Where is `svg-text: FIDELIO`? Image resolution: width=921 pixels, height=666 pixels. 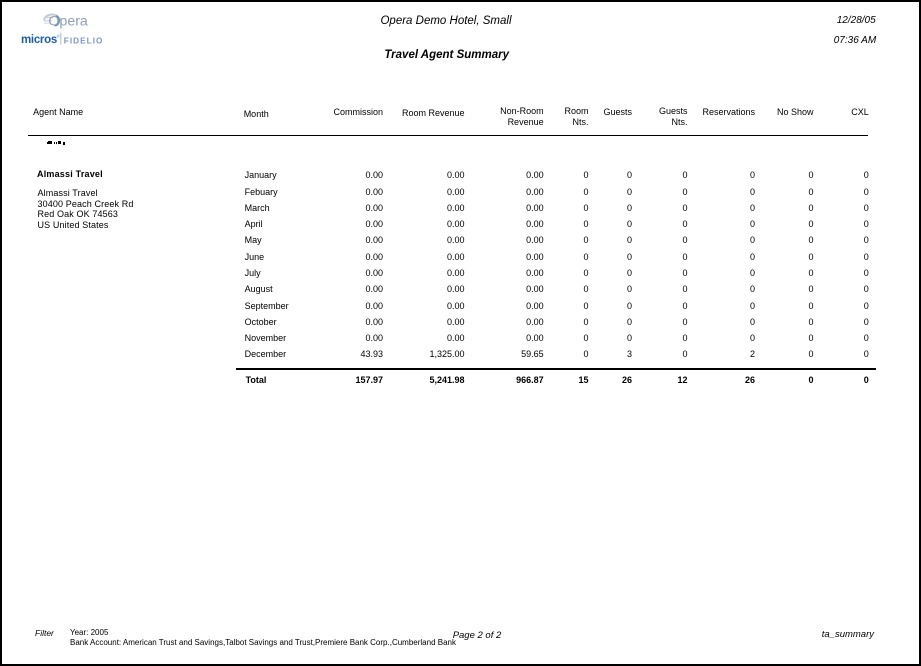
svg-text: FIDELIO is located at coordinates (84, 41).